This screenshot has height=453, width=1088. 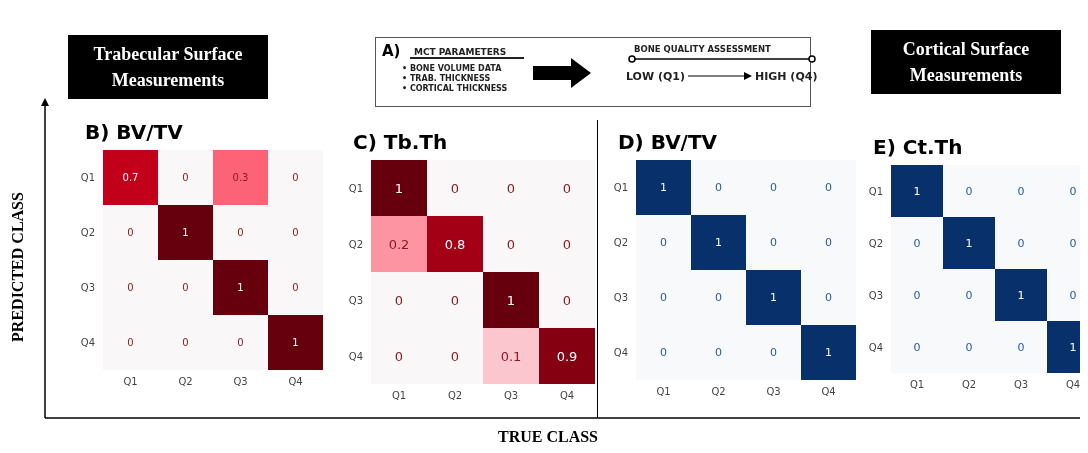 What do you see at coordinates (391, 51) in the screenshot?
I see `text: A)` at bounding box center [391, 51].